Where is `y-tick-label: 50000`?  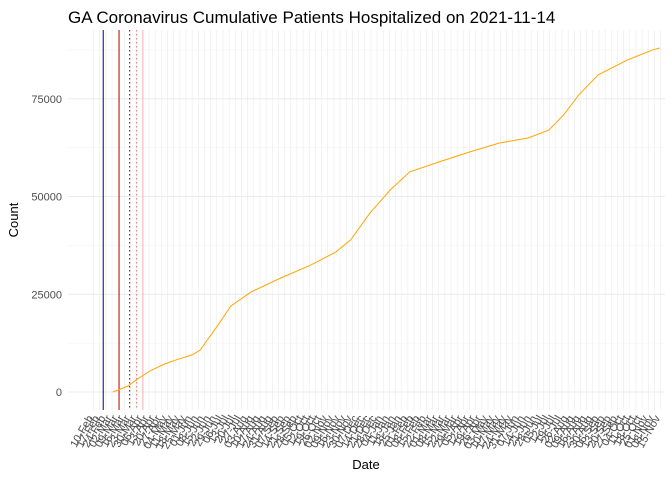 y-tick-label: 50000 is located at coordinates (46, 198).